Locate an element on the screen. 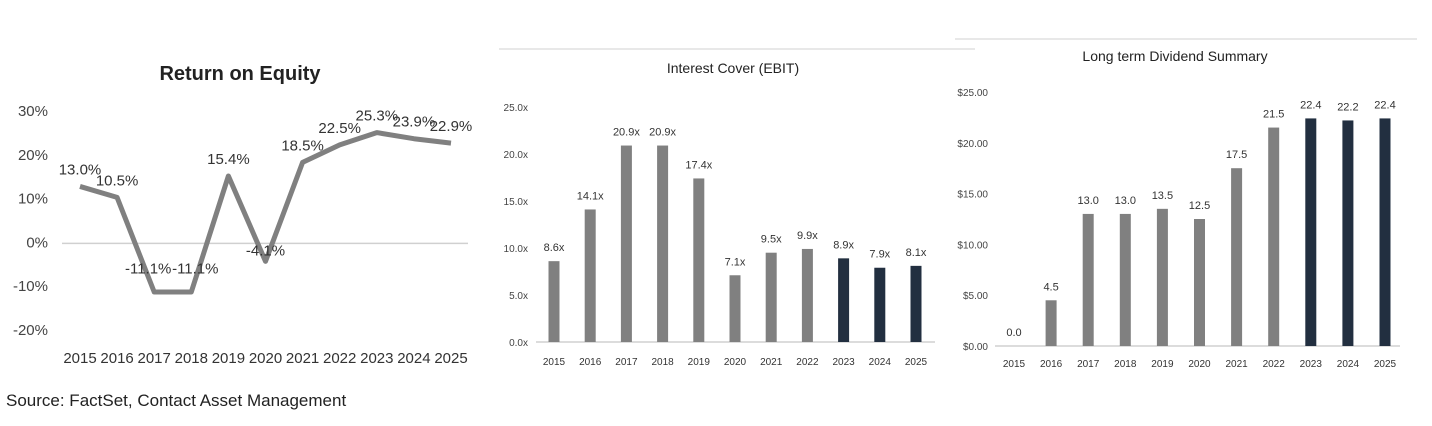 This screenshot has height=426, width=1432. y-tick-label: 10.0x is located at coordinates (516, 249).